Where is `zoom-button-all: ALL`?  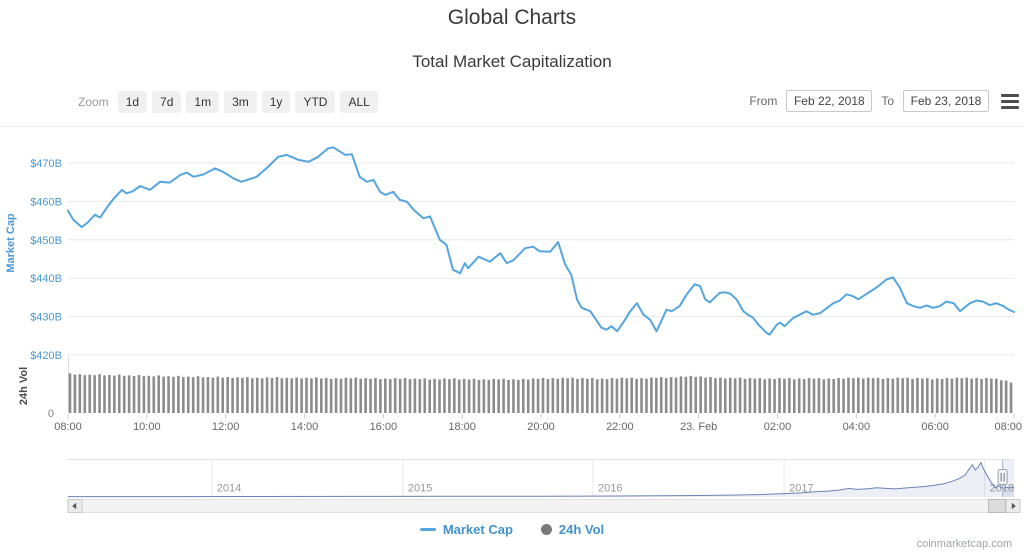 zoom-button-all: ALL is located at coordinates (359, 102).